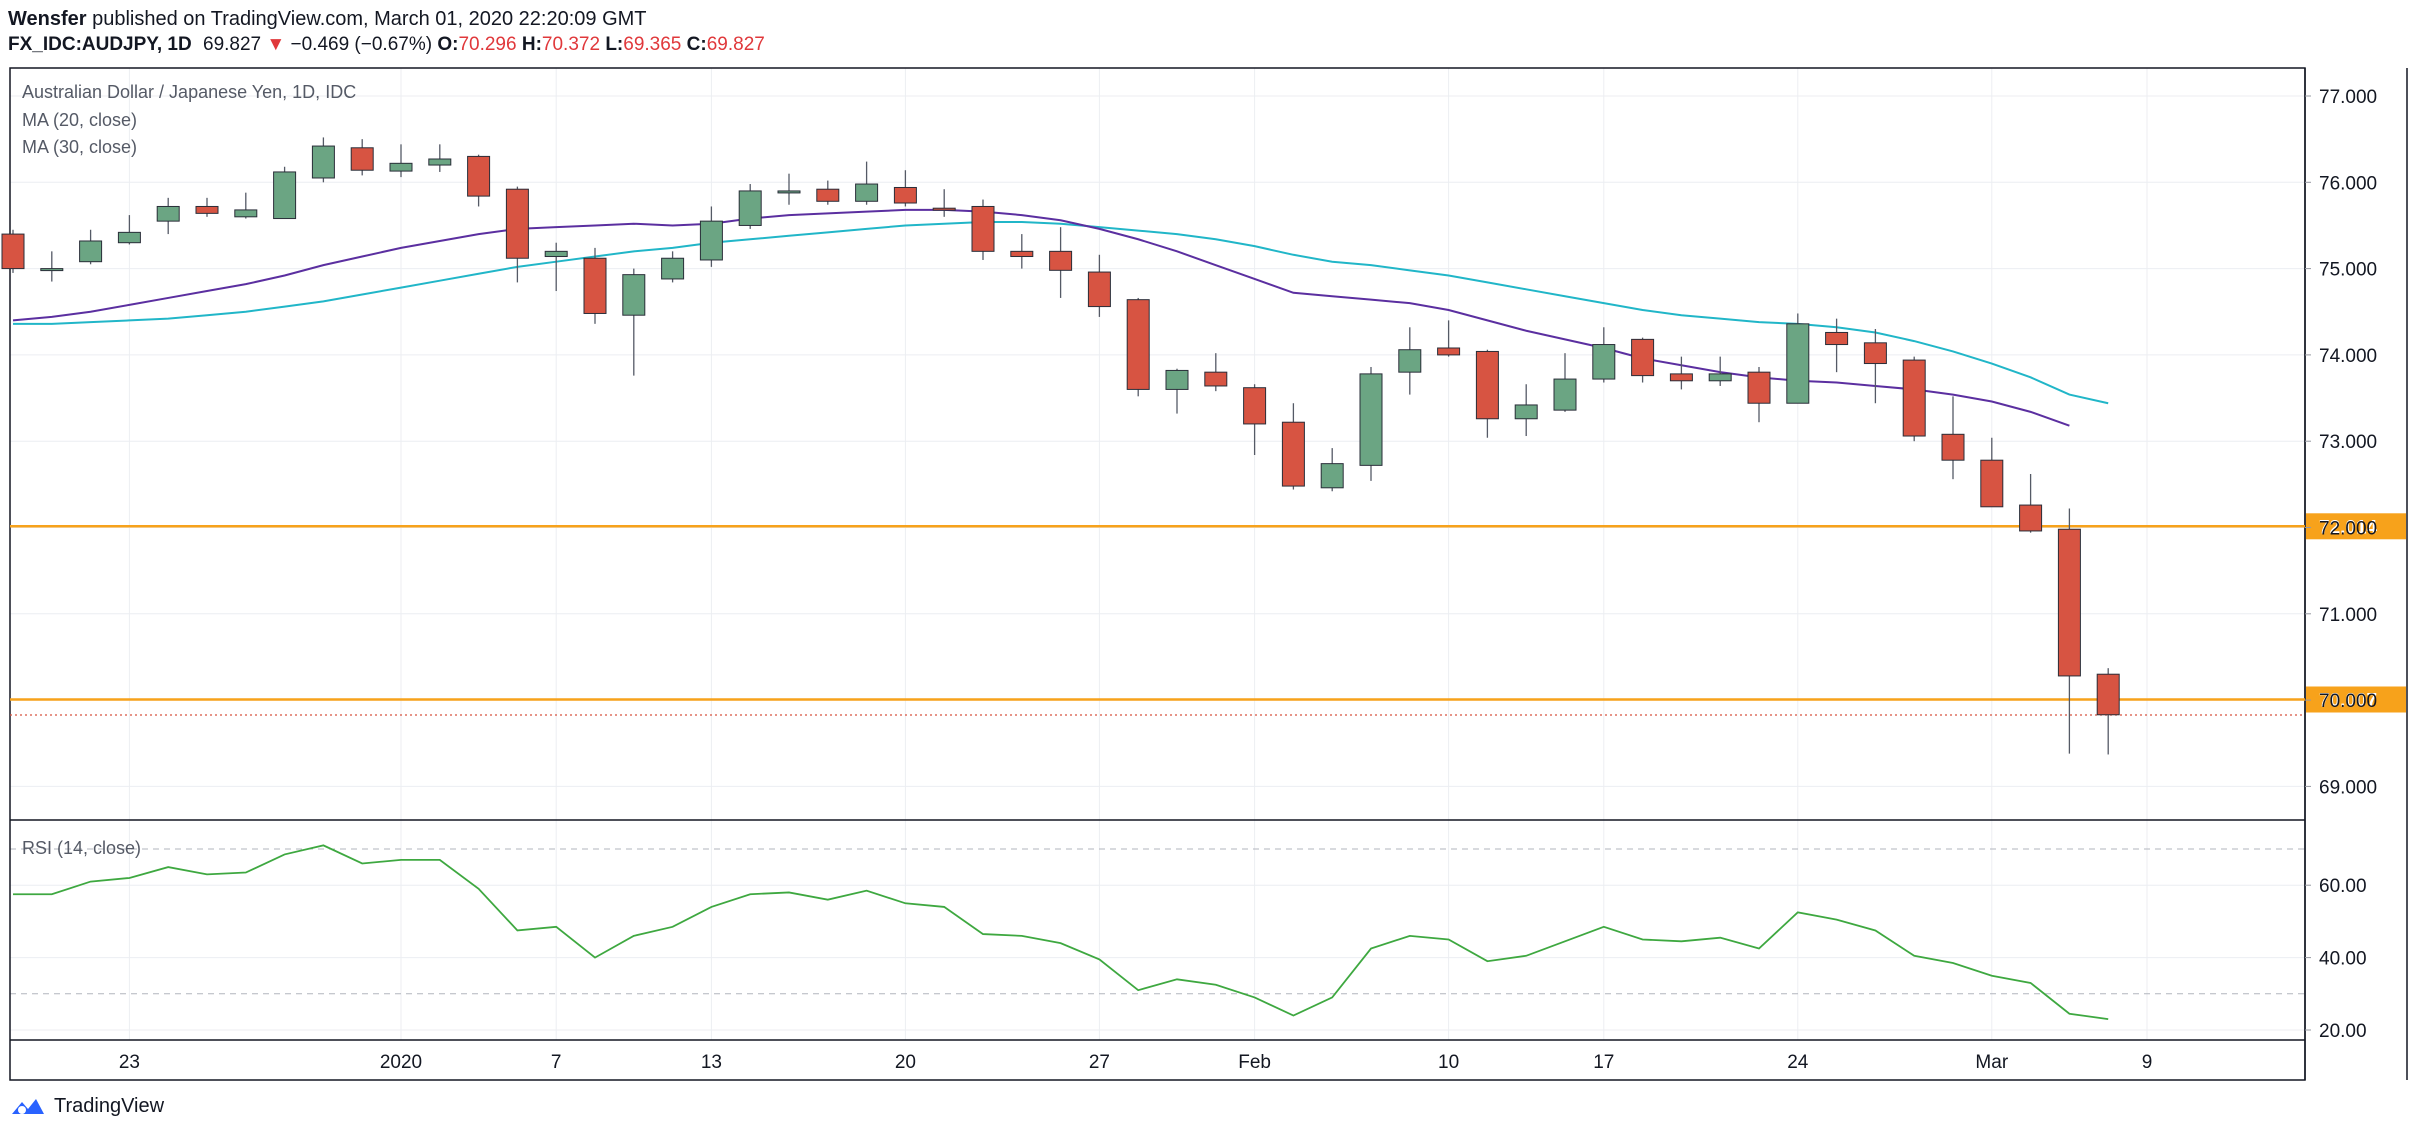 This screenshot has height=1138, width=2415. What do you see at coordinates (80, 120) in the screenshot?
I see `ma20-legend: MA (20, close)` at bounding box center [80, 120].